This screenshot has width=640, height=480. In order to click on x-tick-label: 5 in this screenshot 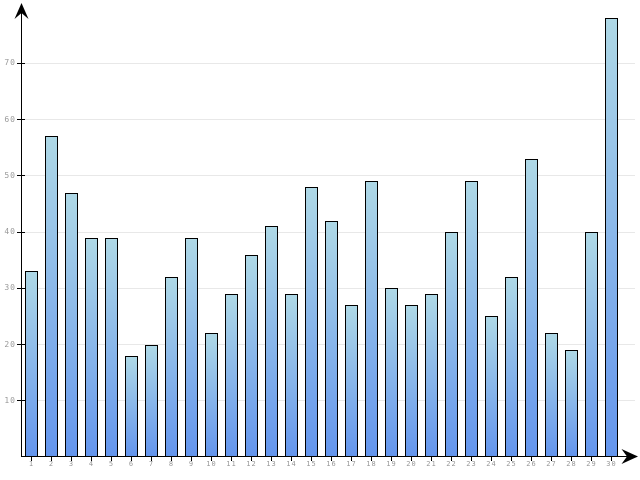, I will do `click(111, 464)`.